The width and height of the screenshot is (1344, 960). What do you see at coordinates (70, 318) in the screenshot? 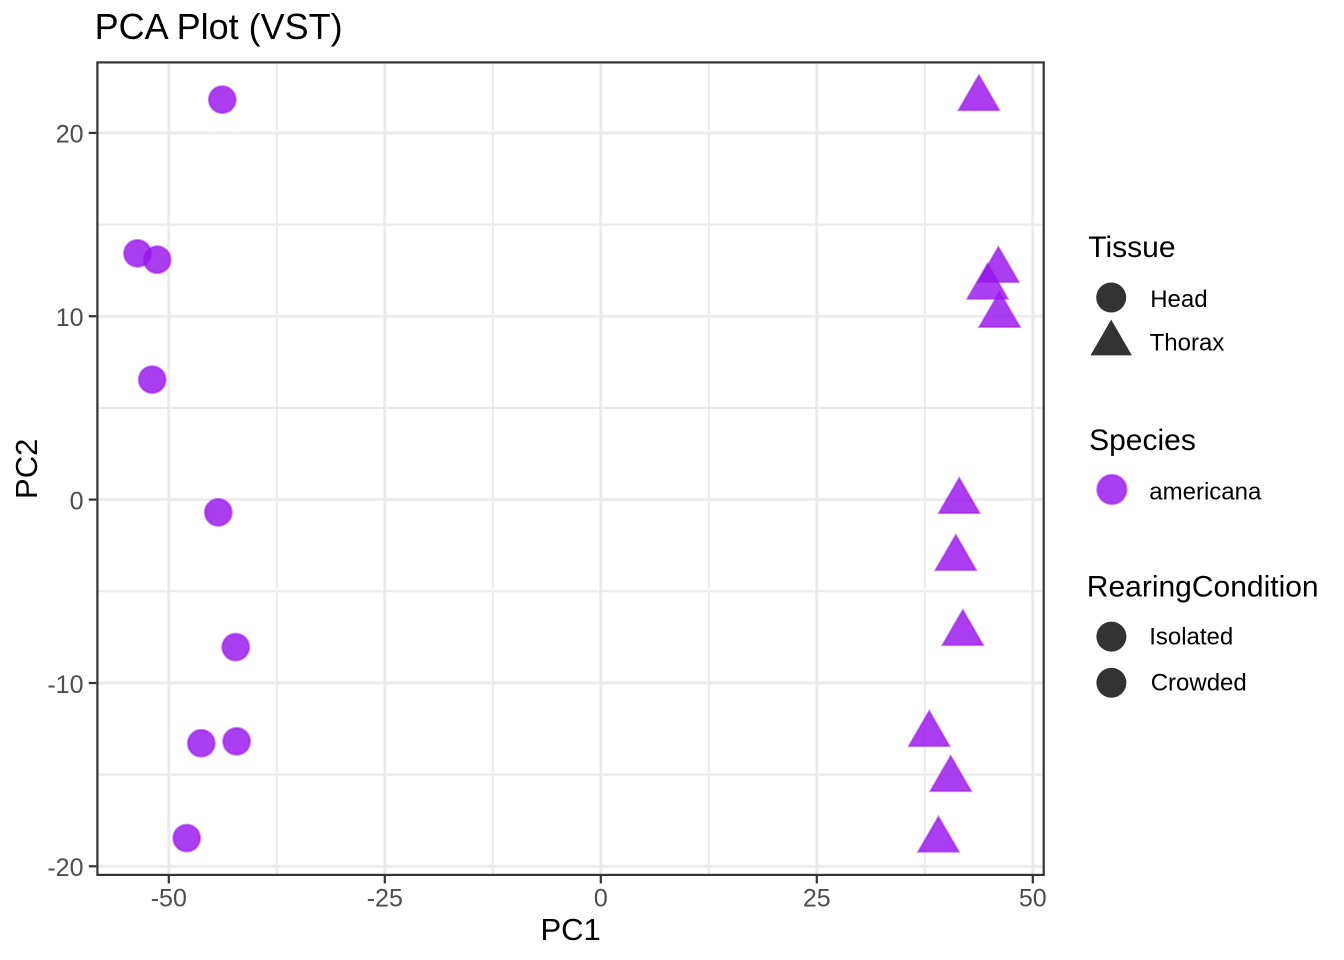
I see `svg-text: 10` at bounding box center [70, 318].